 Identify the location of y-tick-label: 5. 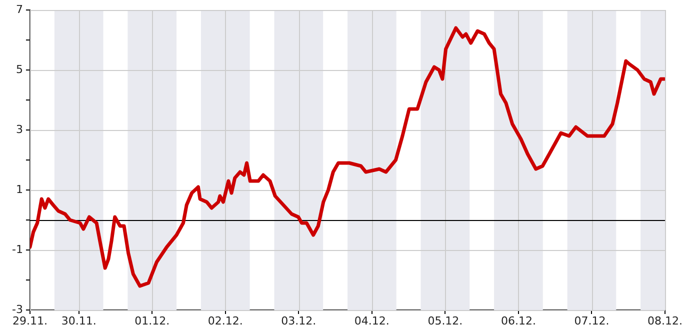
(19, 69).